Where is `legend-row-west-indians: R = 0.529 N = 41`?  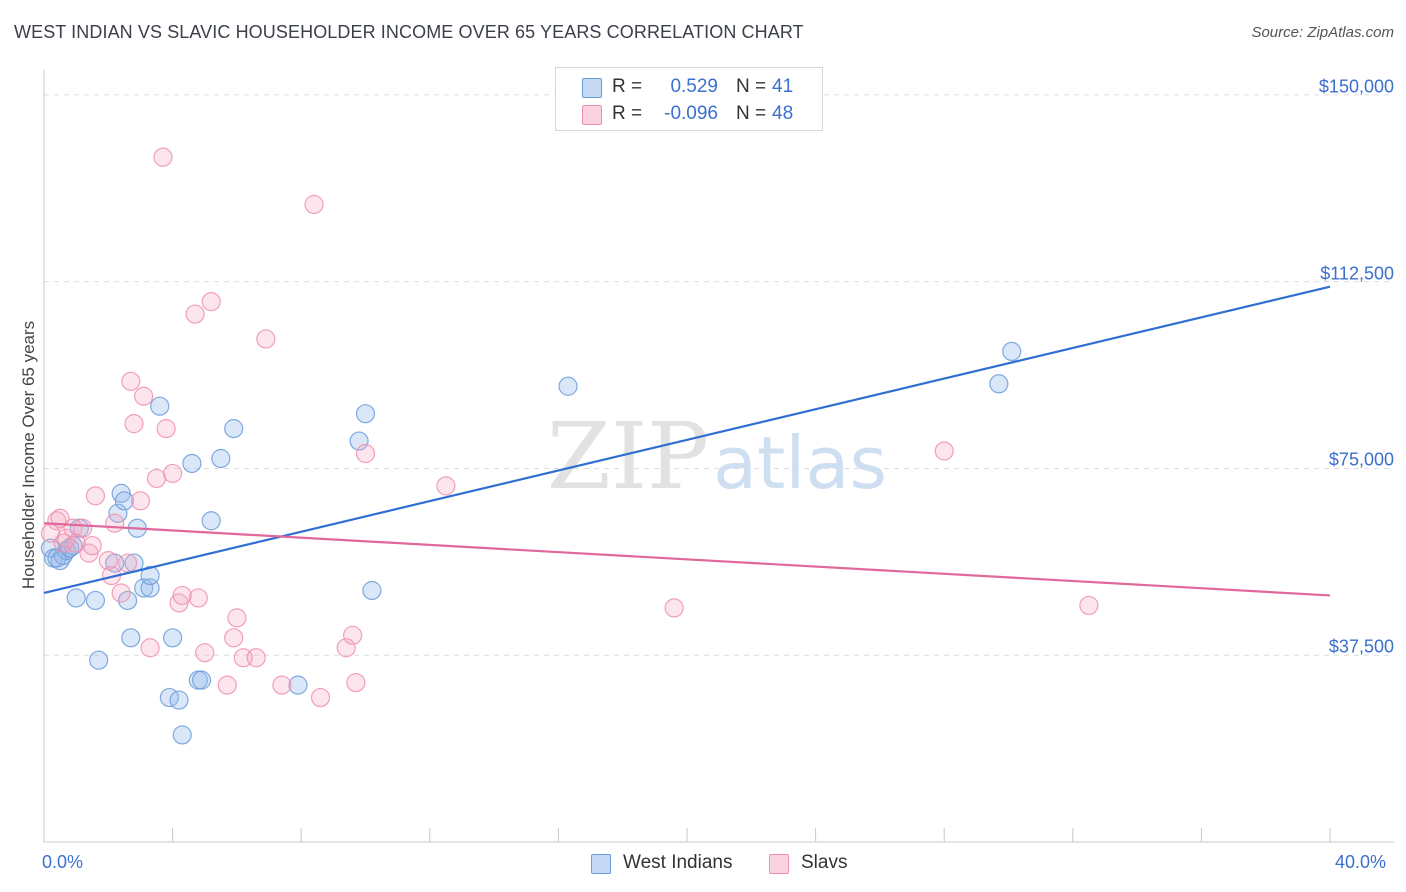 legend-row-west-indians: R = 0.529 N = 41 is located at coordinates (689, 87).